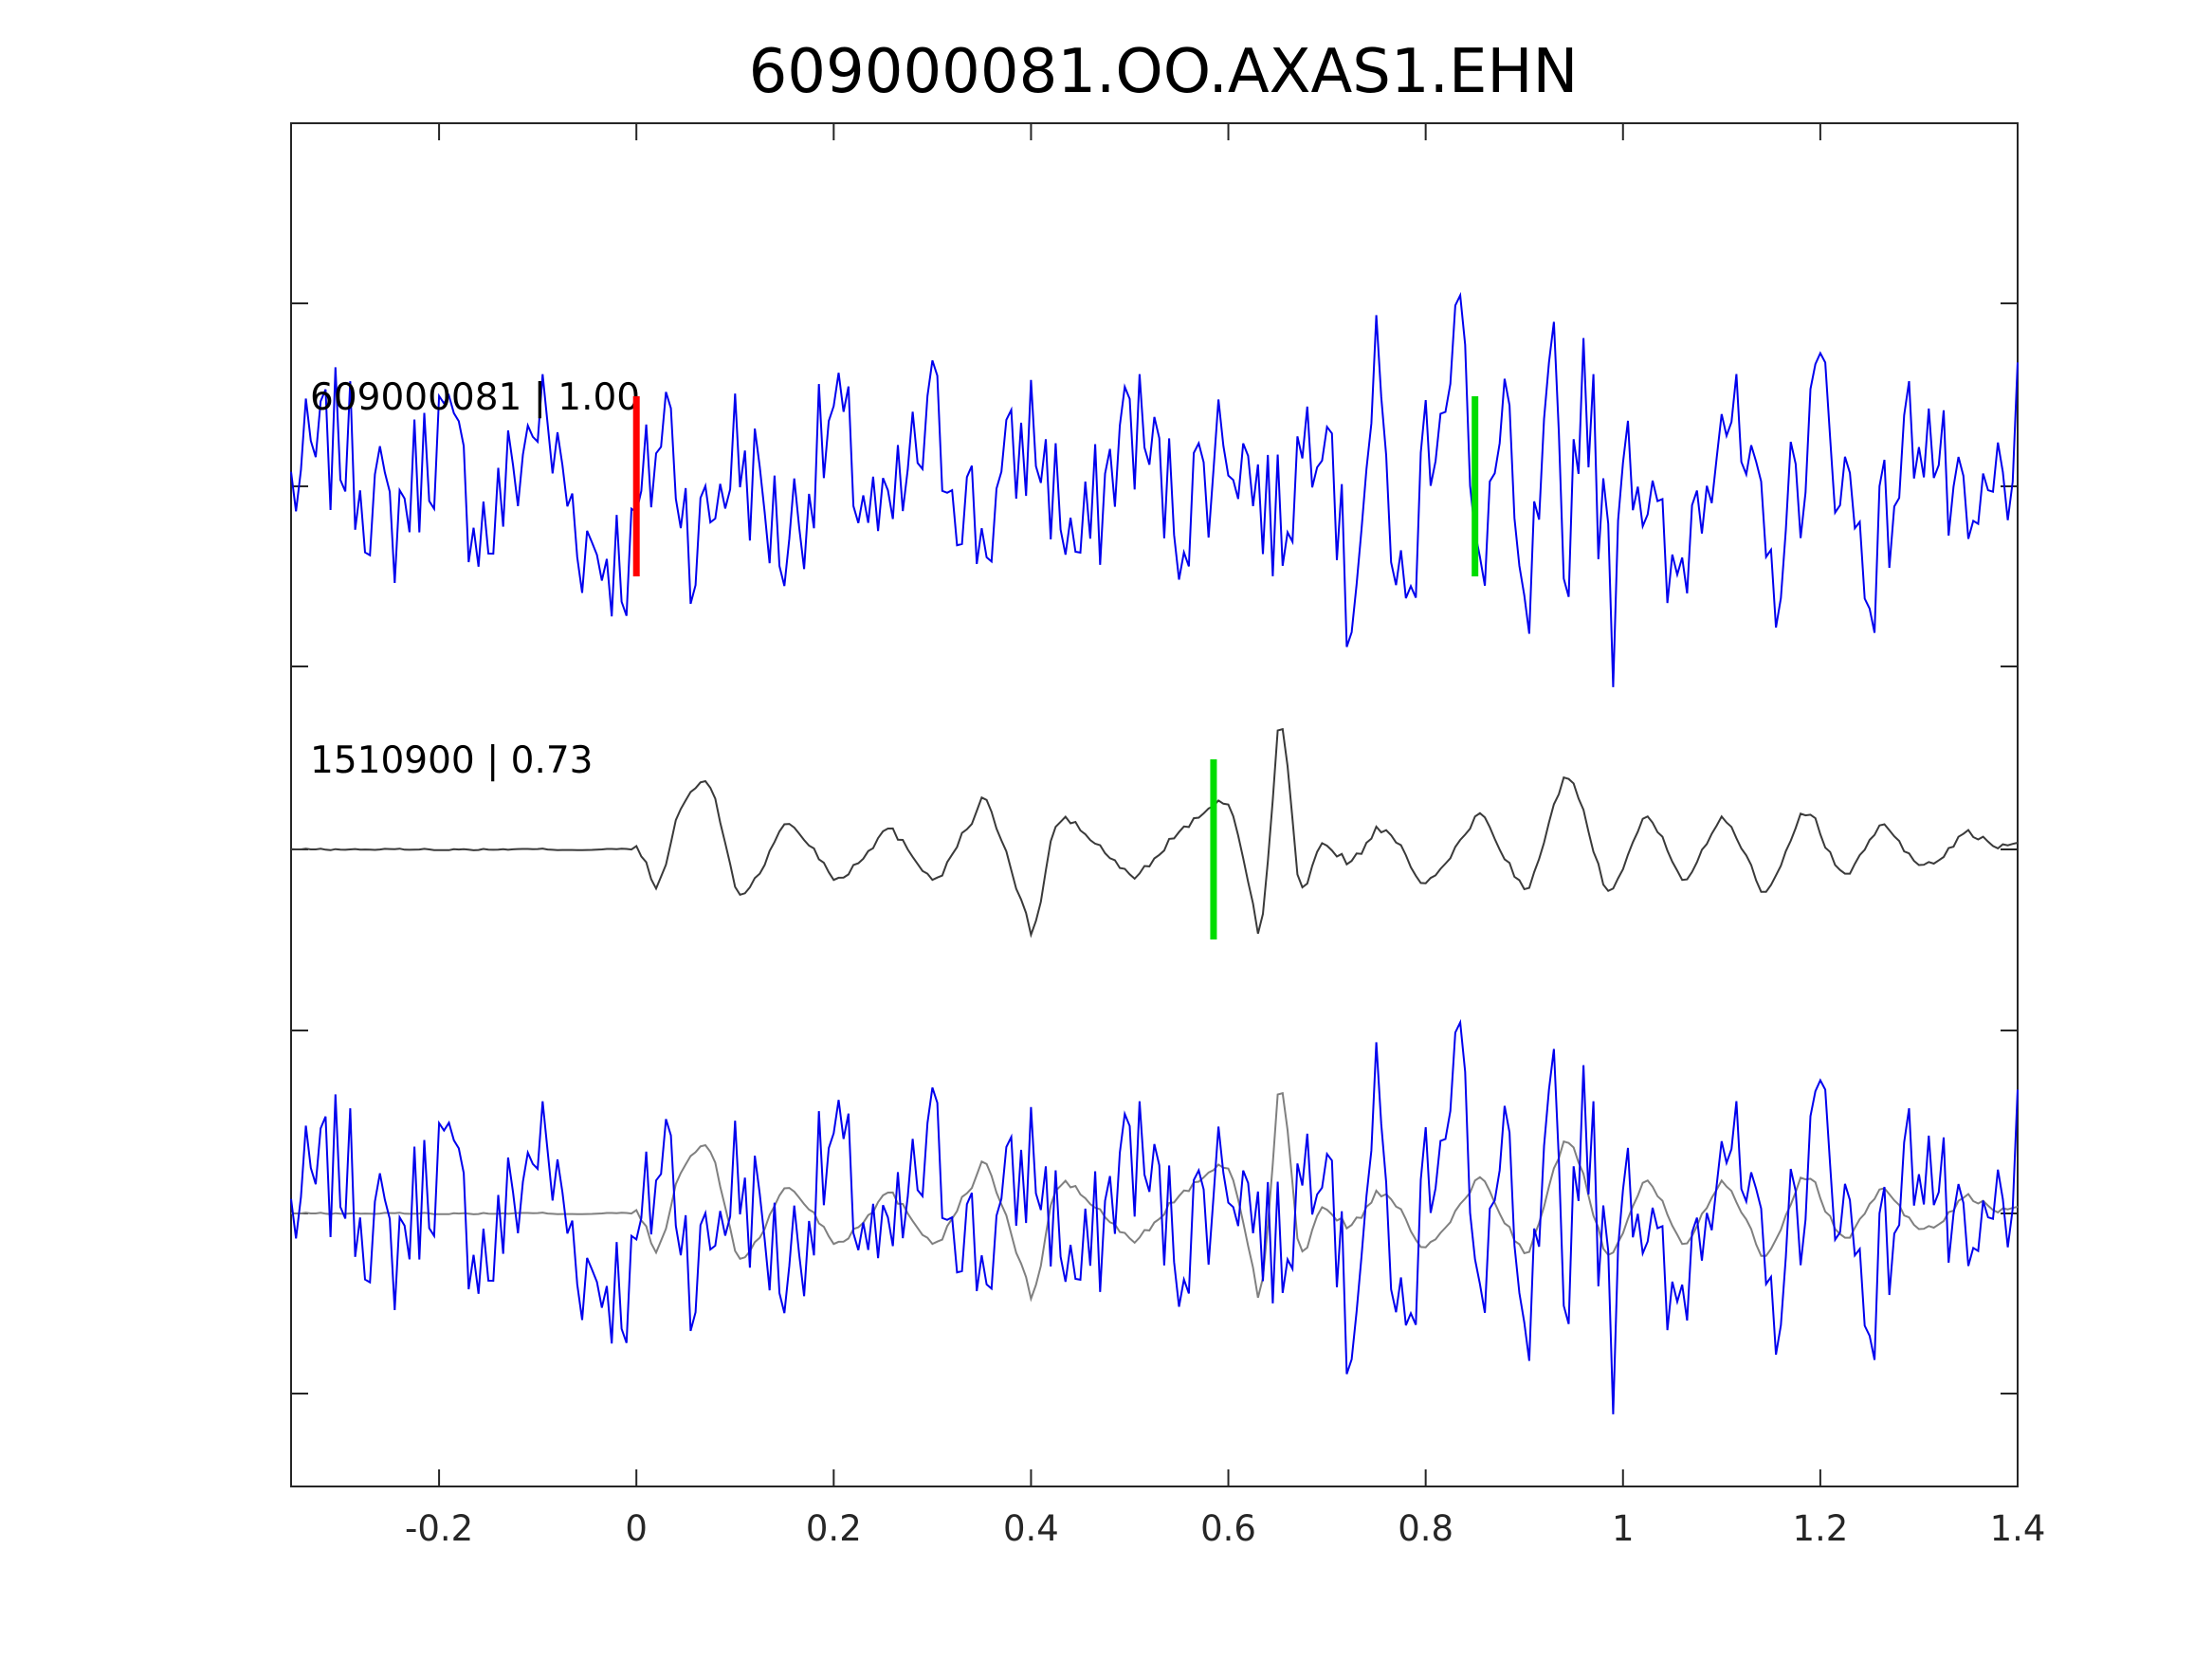 This screenshot has height=1659, width=2212. Describe the element at coordinates (475, 397) in the screenshot. I see `trace-1-label: 609000081 | 1.00` at that location.